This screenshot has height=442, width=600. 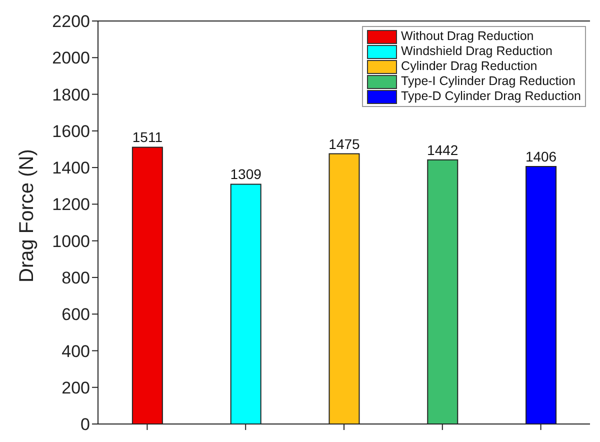 I want to click on y-tick-label: 600, so click(x=76, y=314).